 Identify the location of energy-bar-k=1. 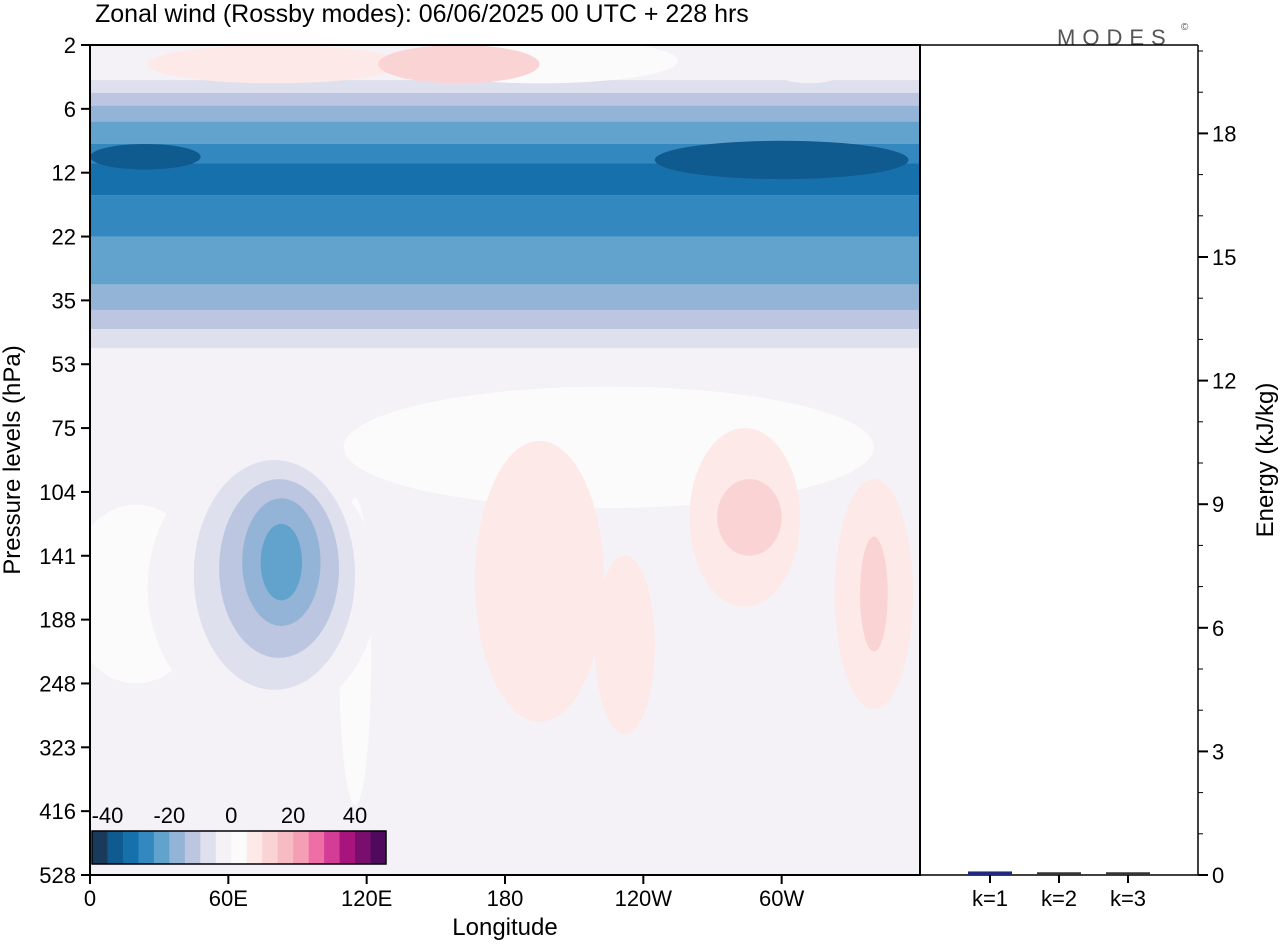
(990, 873).